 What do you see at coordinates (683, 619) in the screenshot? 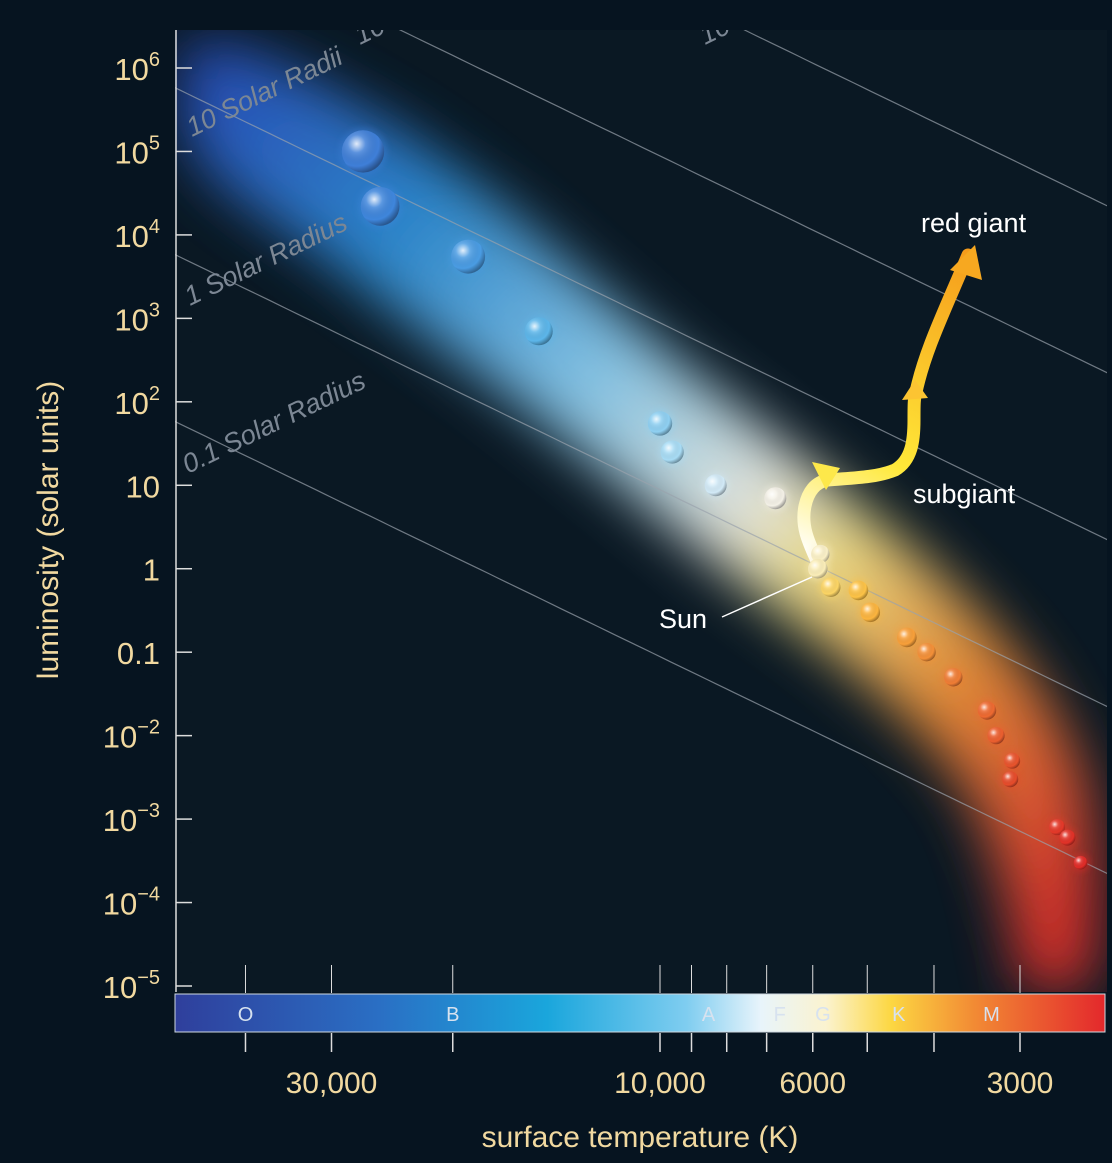
I see `annotation-sun: Sun` at bounding box center [683, 619].